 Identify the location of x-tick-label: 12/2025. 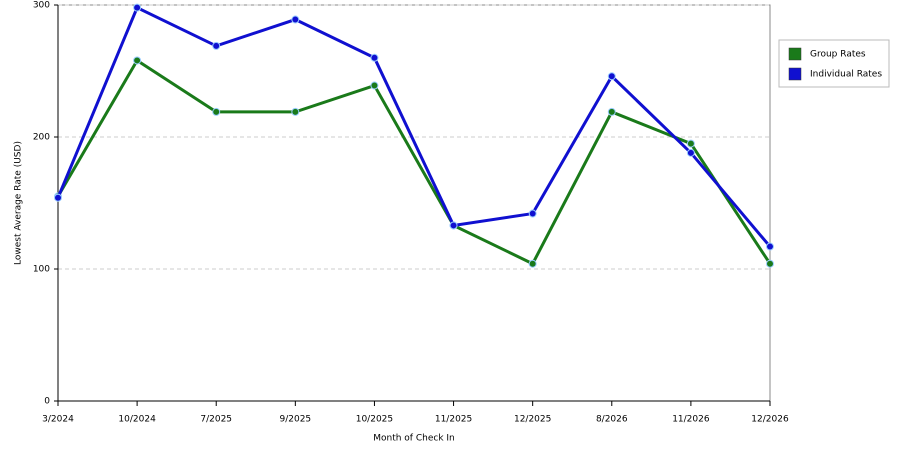
(532, 420).